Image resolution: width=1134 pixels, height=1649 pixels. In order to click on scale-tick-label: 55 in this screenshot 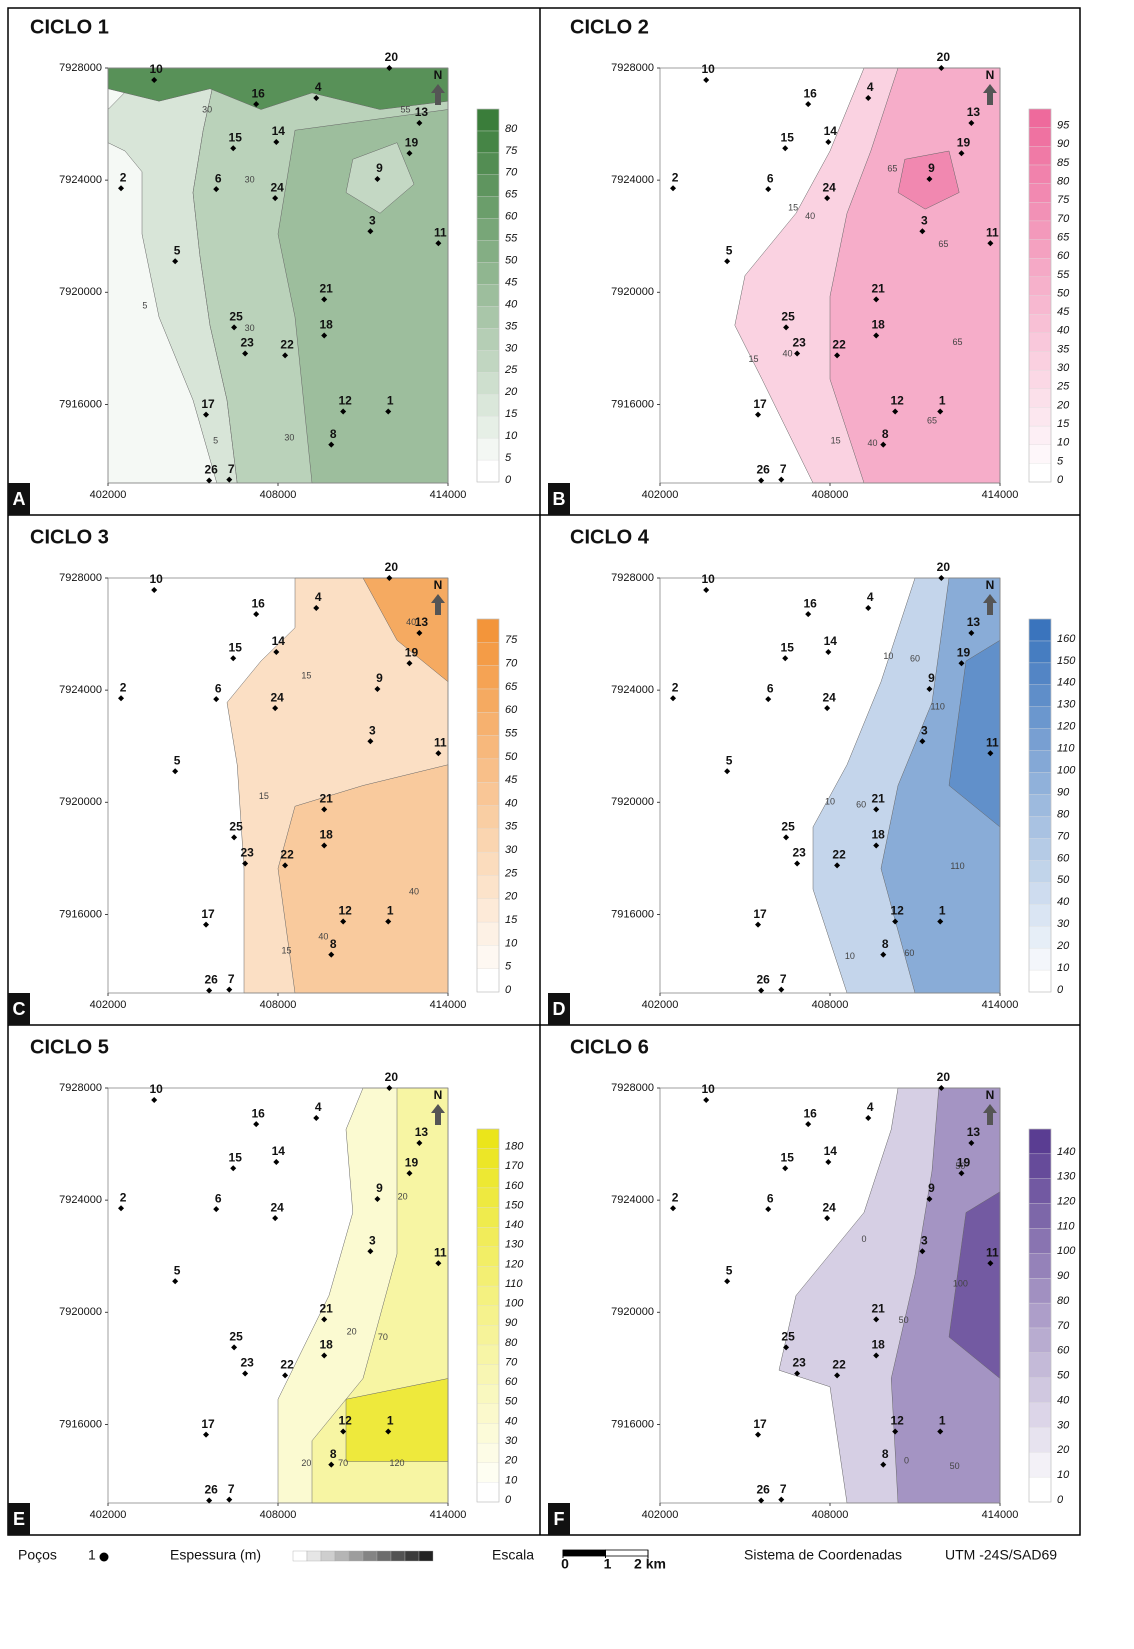, I will do `click(511, 239)`.